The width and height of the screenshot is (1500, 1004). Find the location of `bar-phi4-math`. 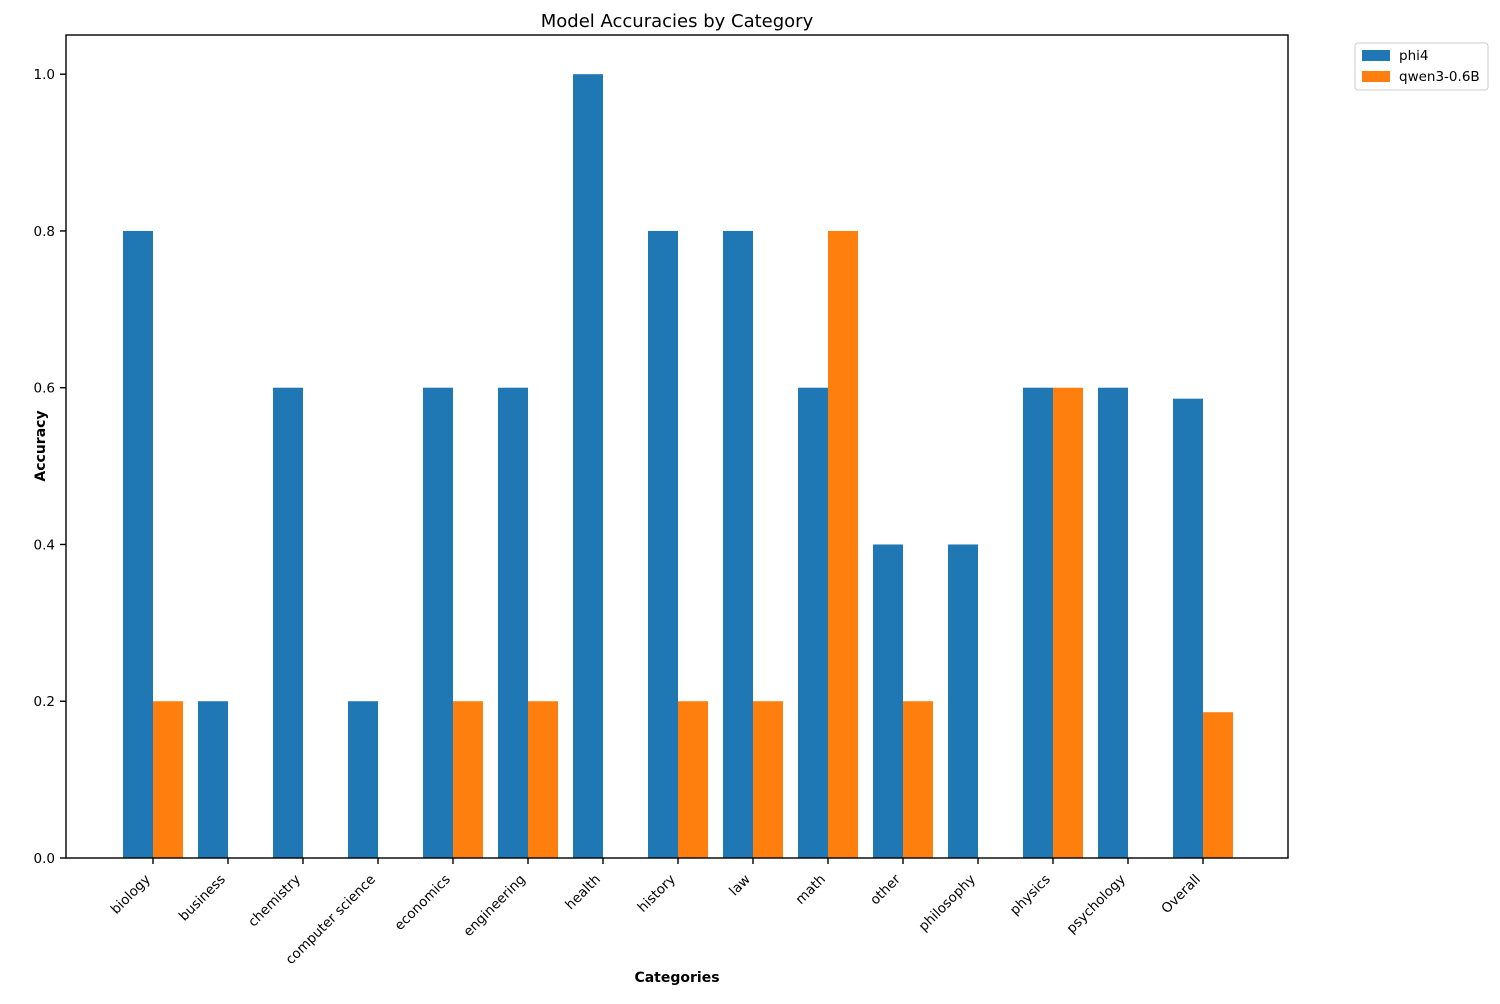

bar-phi4-math is located at coordinates (813, 622).